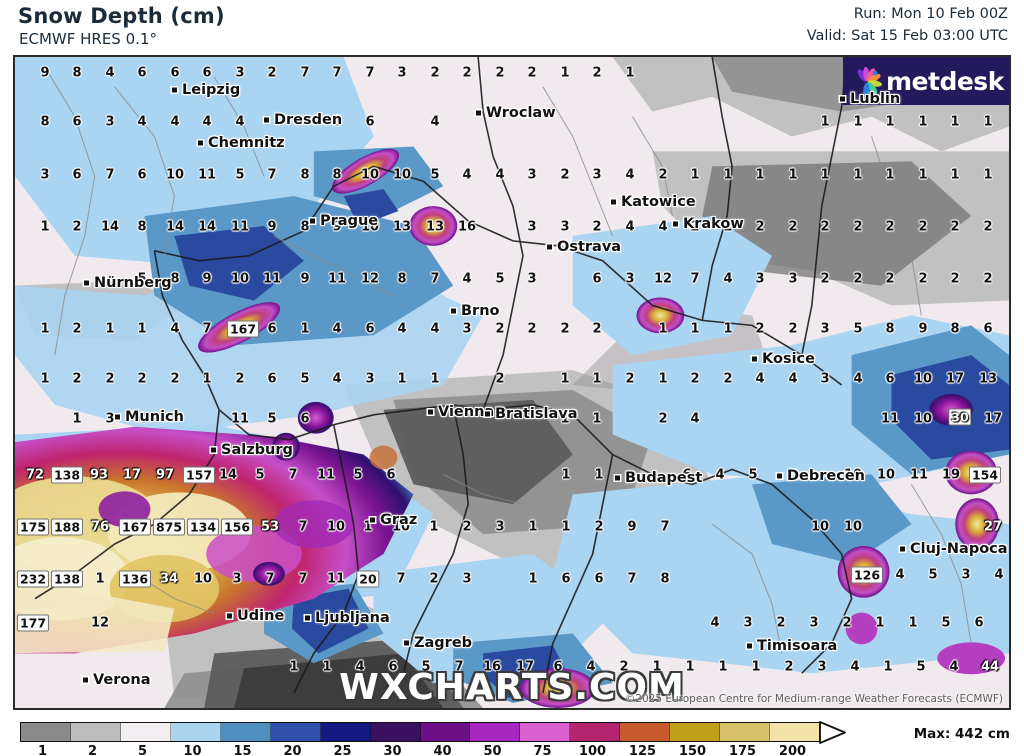 The height and width of the screenshot is (756, 1024). I want to click on colorbar-tick-label: 5, so click(142, 750).